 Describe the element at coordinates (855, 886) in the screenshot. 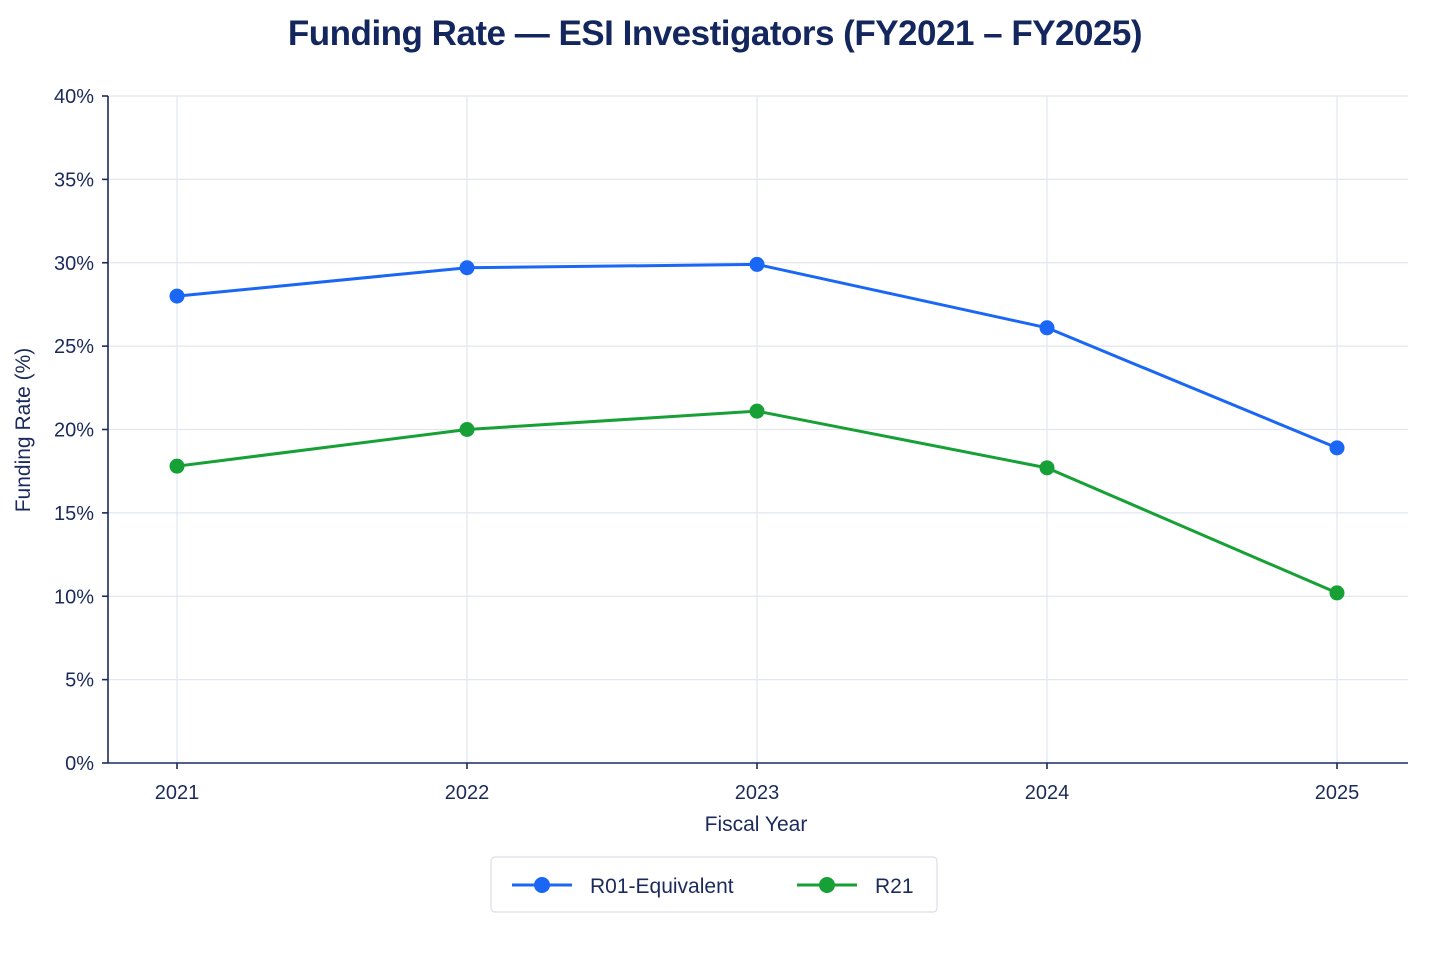

I see `legend-item-r21: R21` at that location.